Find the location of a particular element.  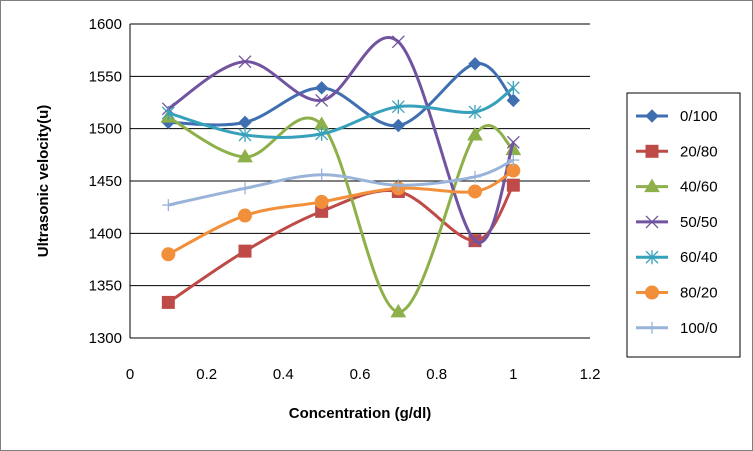

x-tick-label: 1.2 is located at coordinates (590, 374).